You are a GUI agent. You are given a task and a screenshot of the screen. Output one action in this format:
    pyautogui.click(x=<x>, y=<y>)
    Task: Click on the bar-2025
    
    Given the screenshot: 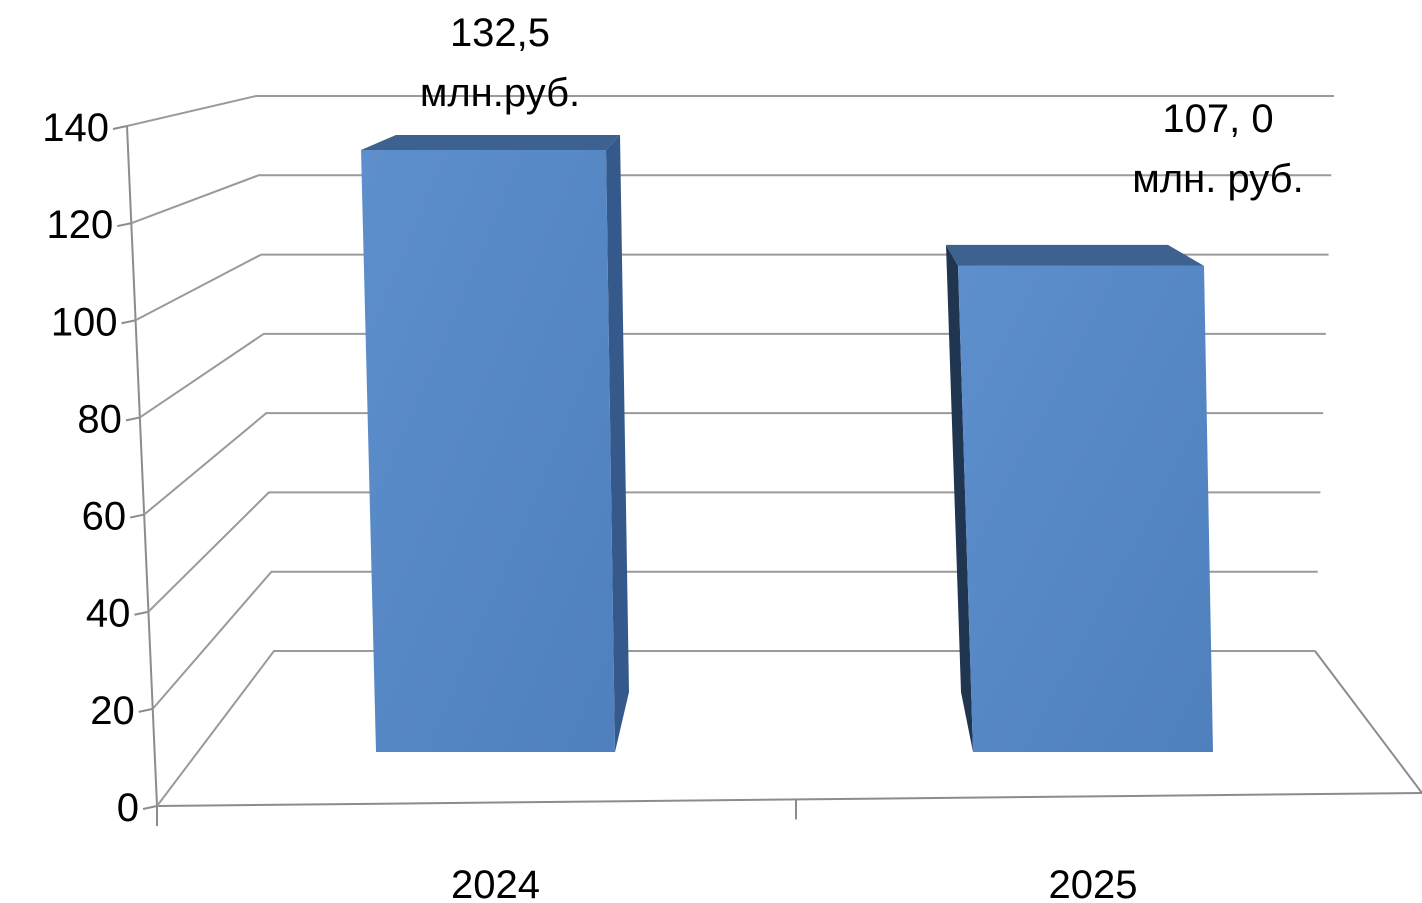 What is the action you would take?
    pyautogui.click(x=1079, y=498)
    